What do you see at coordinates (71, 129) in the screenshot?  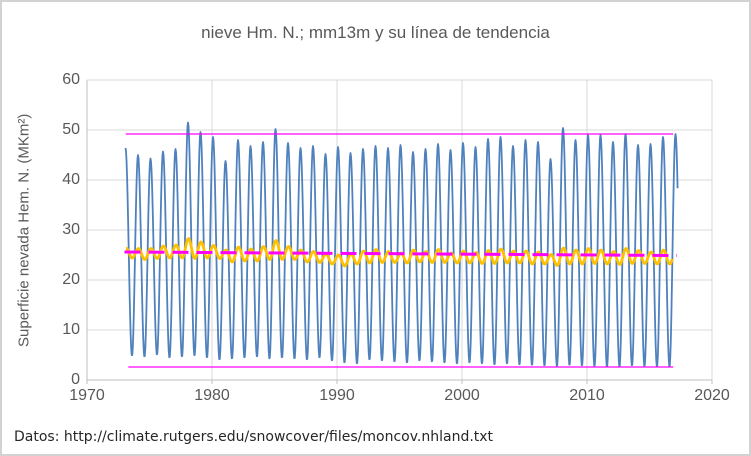 I see `y-tick-label: 50` at bounding box center [71, 129].